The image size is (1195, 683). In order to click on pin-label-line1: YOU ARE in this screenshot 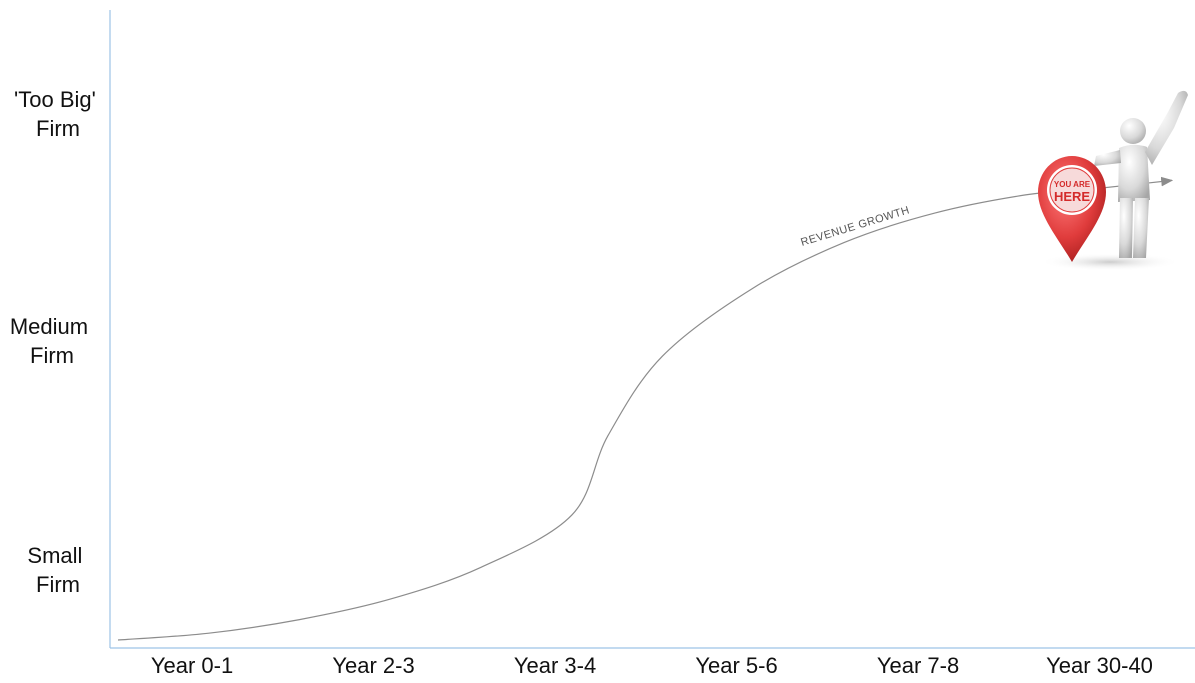, I will do `click(1072, 184)`.